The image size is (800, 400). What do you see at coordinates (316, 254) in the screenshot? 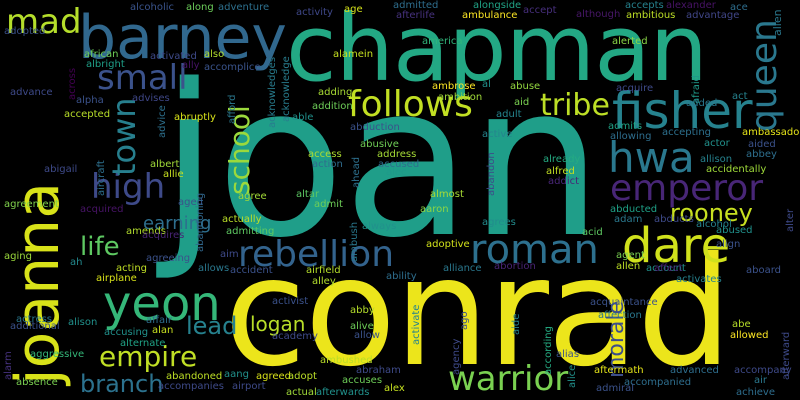
I see `word: rebellion` at bounding box center [316, 254].